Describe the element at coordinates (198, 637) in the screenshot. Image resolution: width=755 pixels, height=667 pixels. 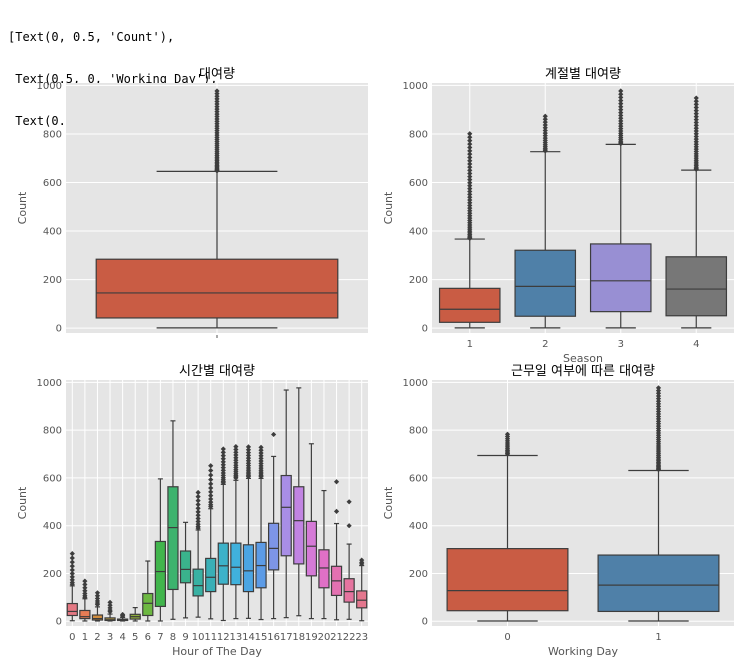
I see `x-tick-label: 10` at that location.